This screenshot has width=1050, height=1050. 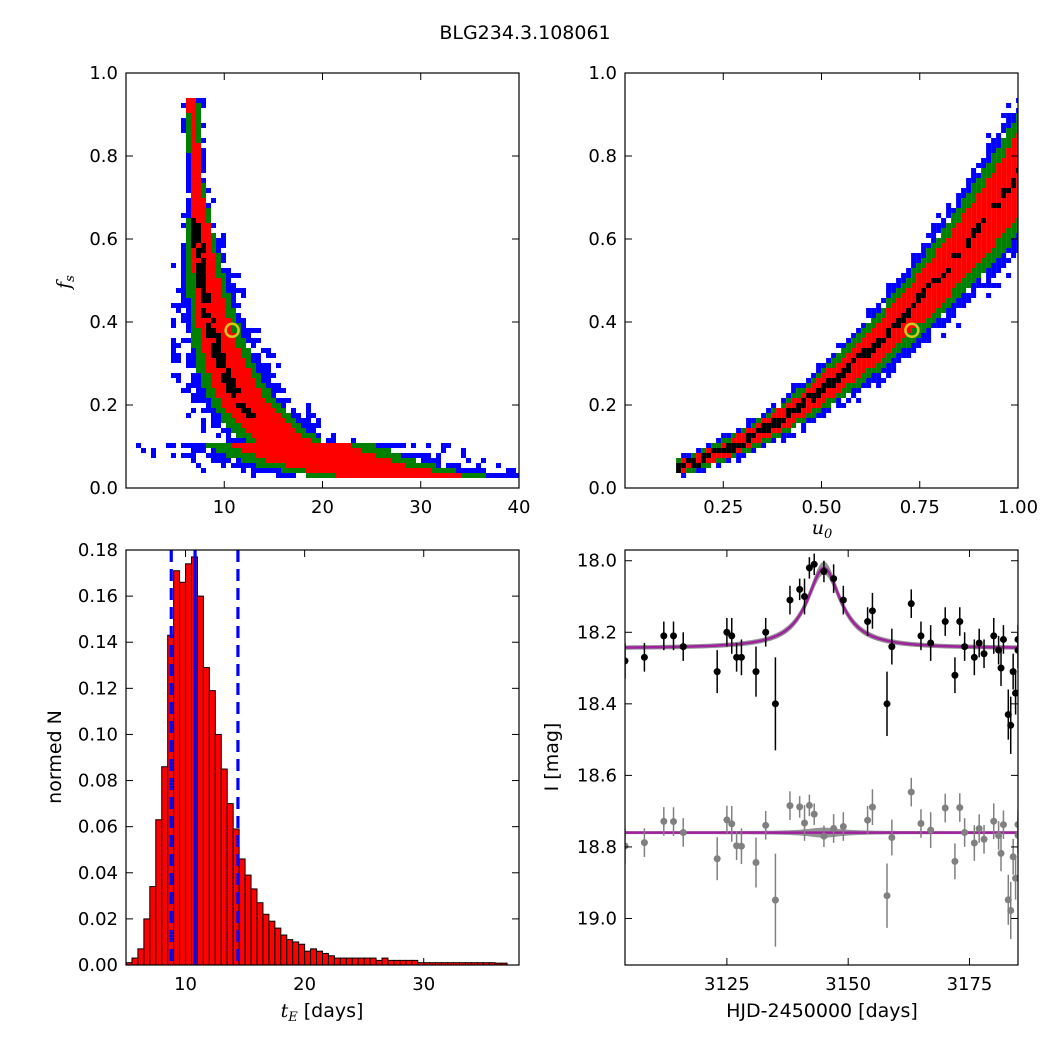 I want to click on p2-xlabel: u0, so click(x=822, y=529).